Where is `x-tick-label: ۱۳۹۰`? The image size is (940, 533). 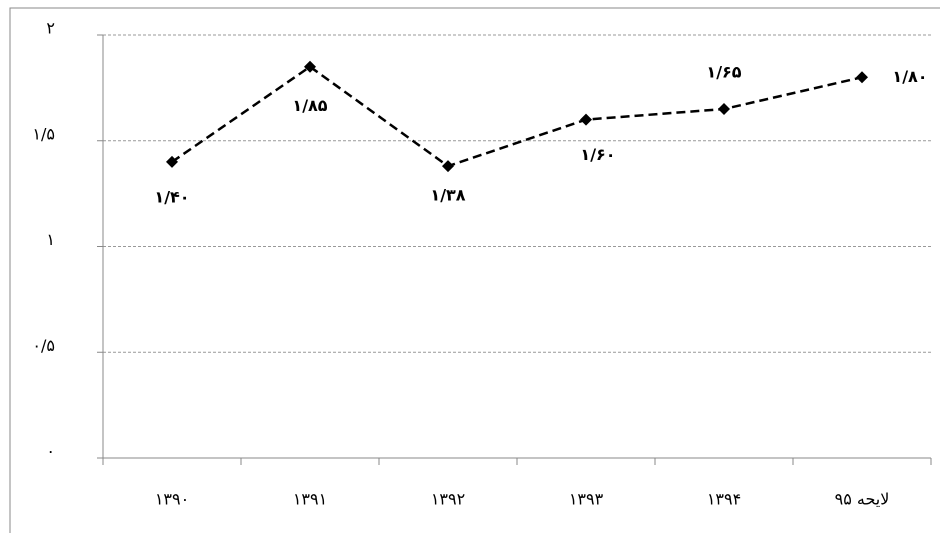
x-tick-label: ۱۳۹۰ is located at coordinates (172, 499).